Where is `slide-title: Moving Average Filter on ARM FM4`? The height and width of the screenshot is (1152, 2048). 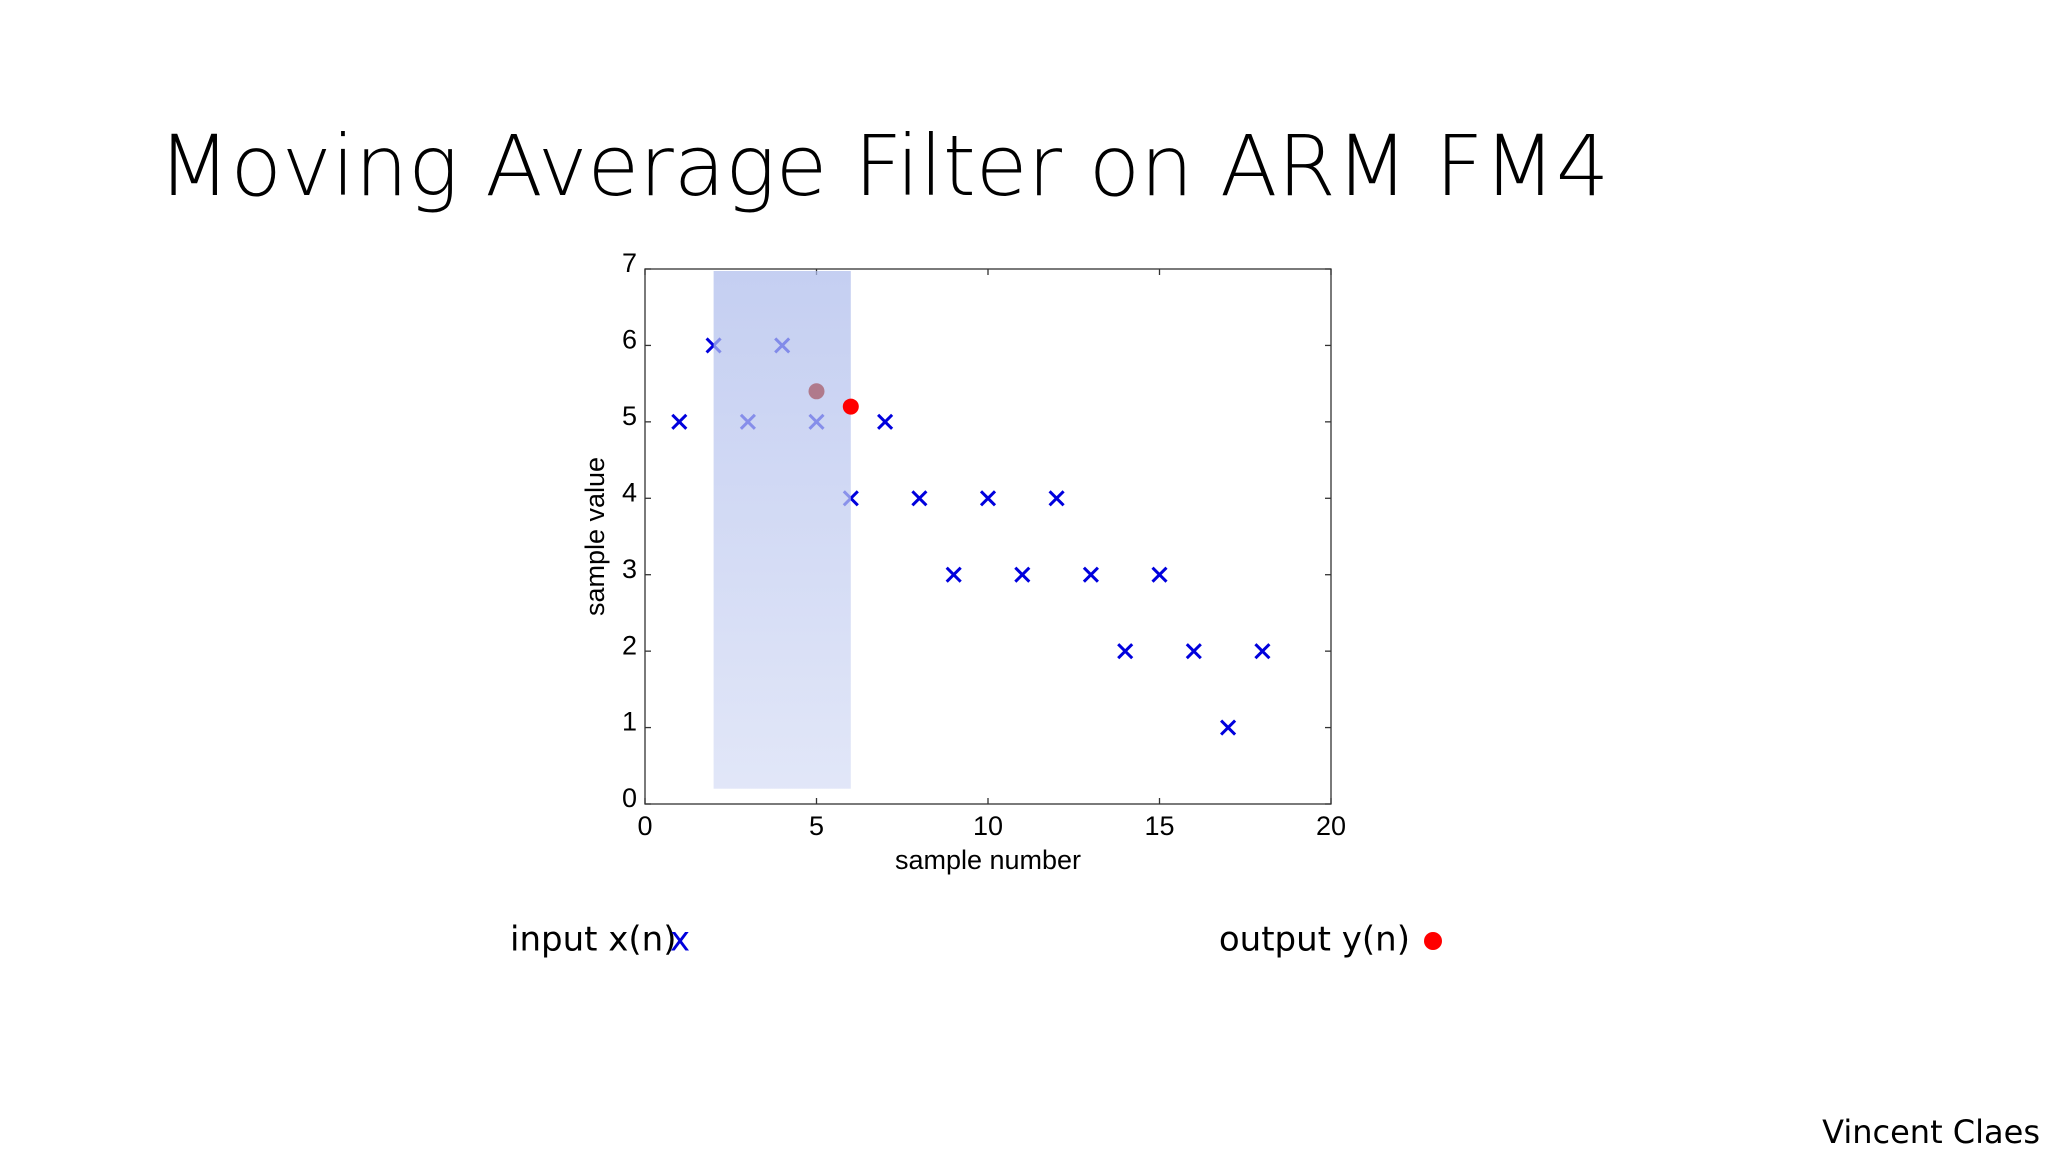
slide-title: Moving Average Filter on ARM FM4 is located at coordinates (883, 166).